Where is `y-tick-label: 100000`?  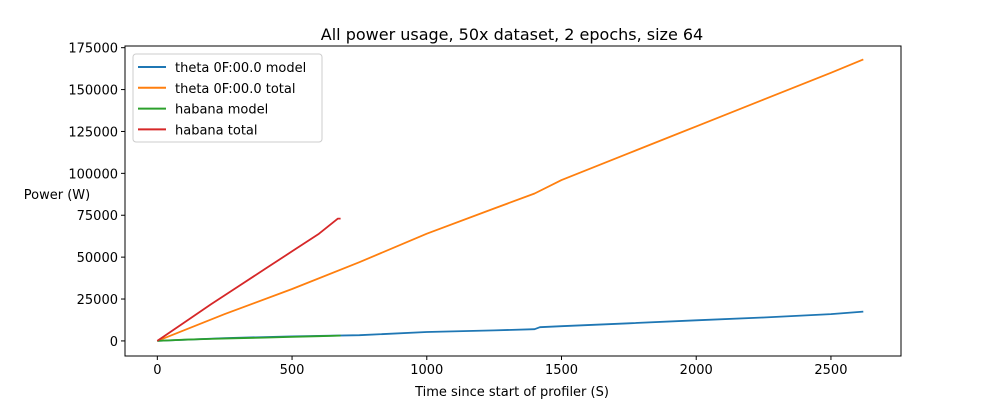 y-tick-label: 100000 is located at coordinates (93, 174).